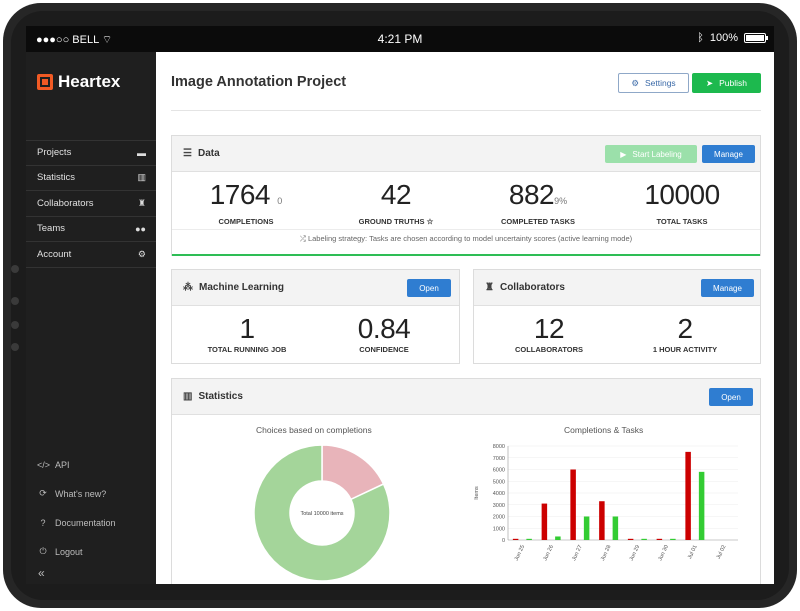 The image size is (800, 611). I want to click on card-title: Statistics, so click(220, 396).